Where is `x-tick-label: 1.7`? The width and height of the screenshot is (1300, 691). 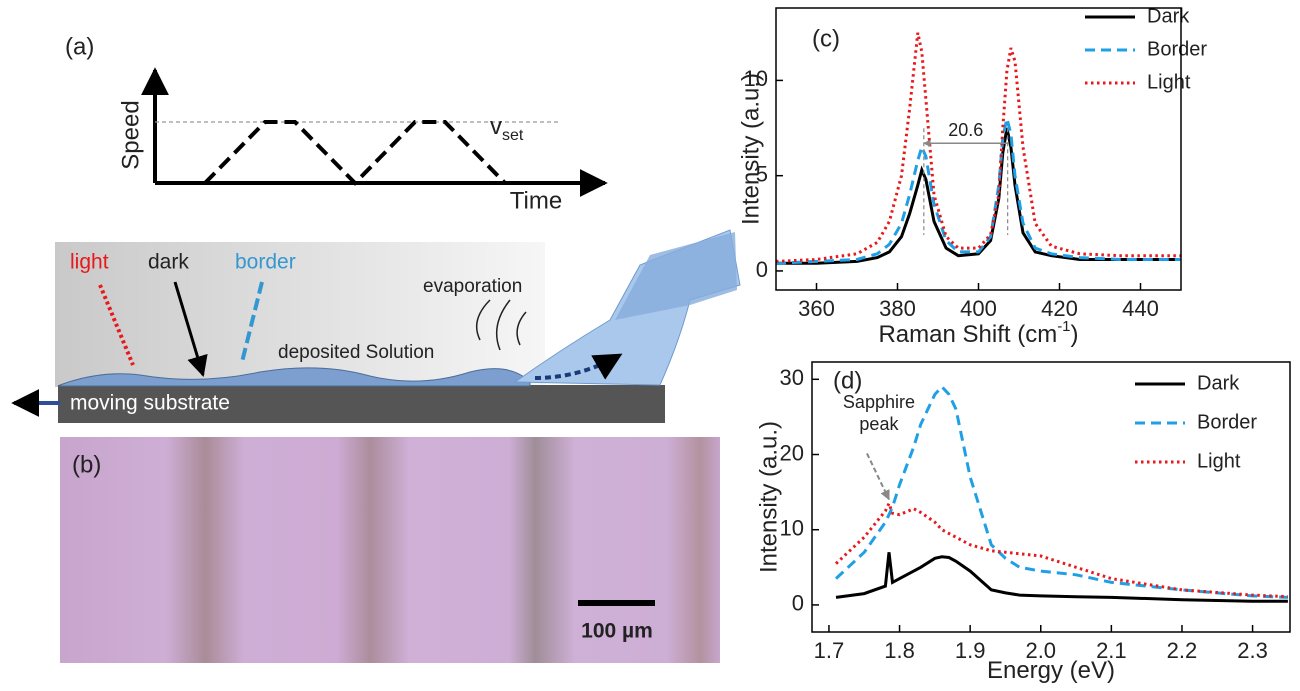 x-tick-label: 1.7 is located at coordinates (829, 650).